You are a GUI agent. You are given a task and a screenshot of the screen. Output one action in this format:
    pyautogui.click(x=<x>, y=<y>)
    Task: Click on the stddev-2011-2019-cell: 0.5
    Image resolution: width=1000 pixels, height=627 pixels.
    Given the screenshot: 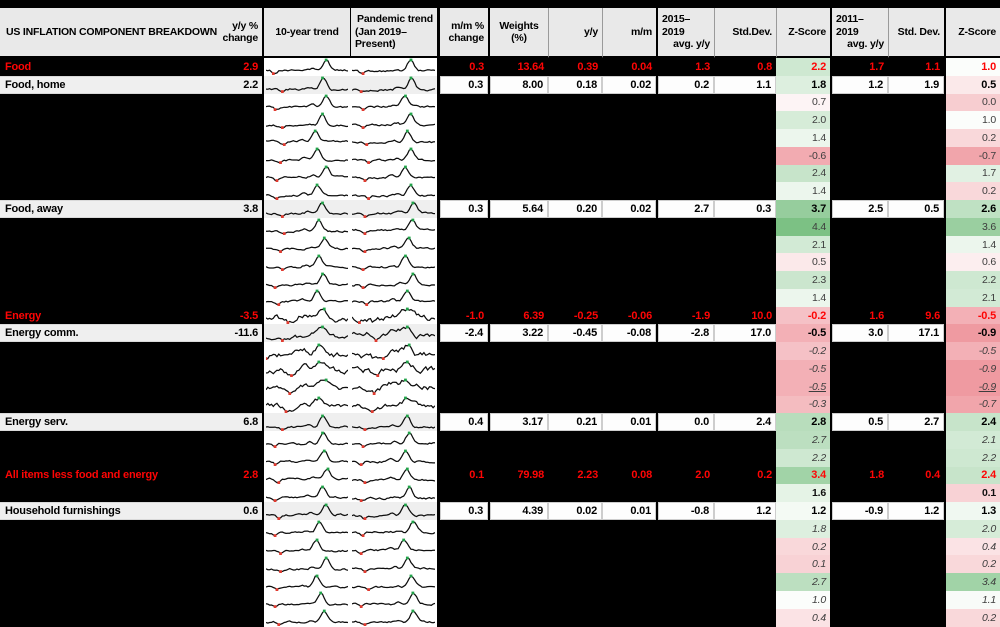 What is the action you would take?
    pyautogui.click(x=916, y=209)
    